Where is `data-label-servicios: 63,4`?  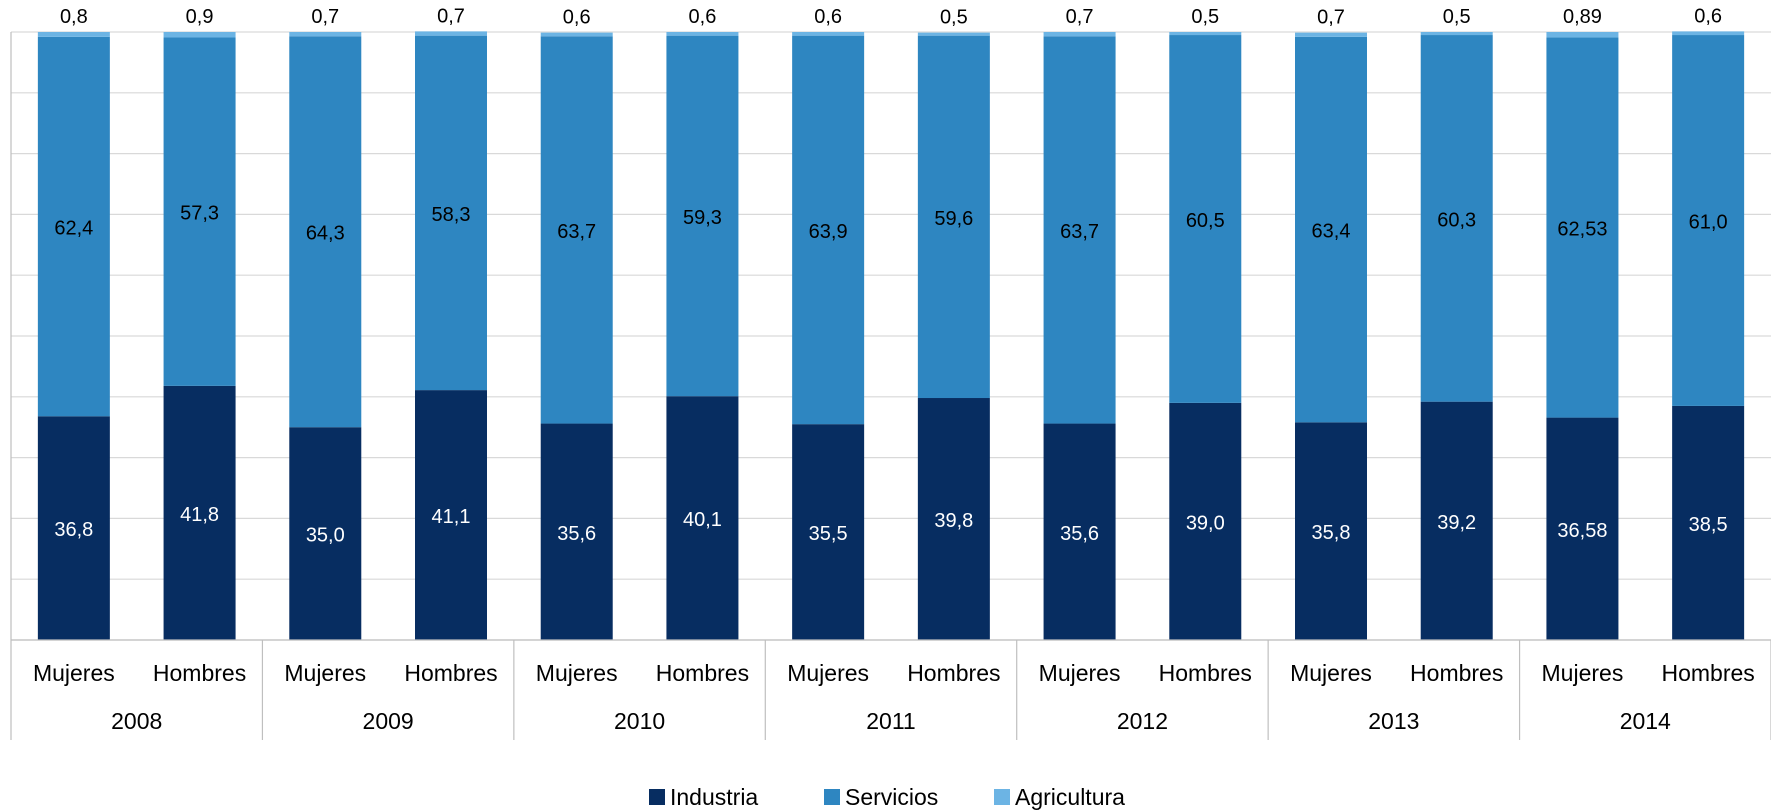
data-label-servicios: 63,4 is located at coordinates (1331, 232).